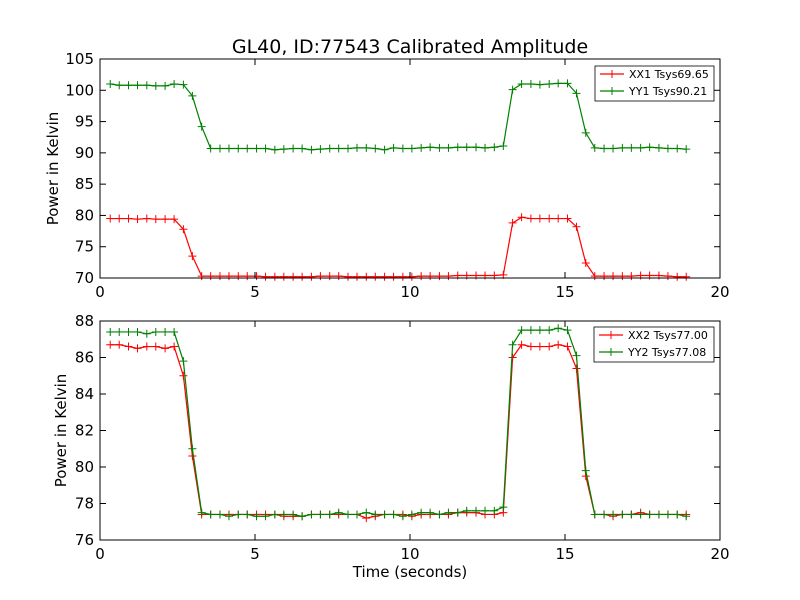 This screenshot has width=800, height=600. I want to click on bottom-y-tick-label-0: 76, so click(84, 540).